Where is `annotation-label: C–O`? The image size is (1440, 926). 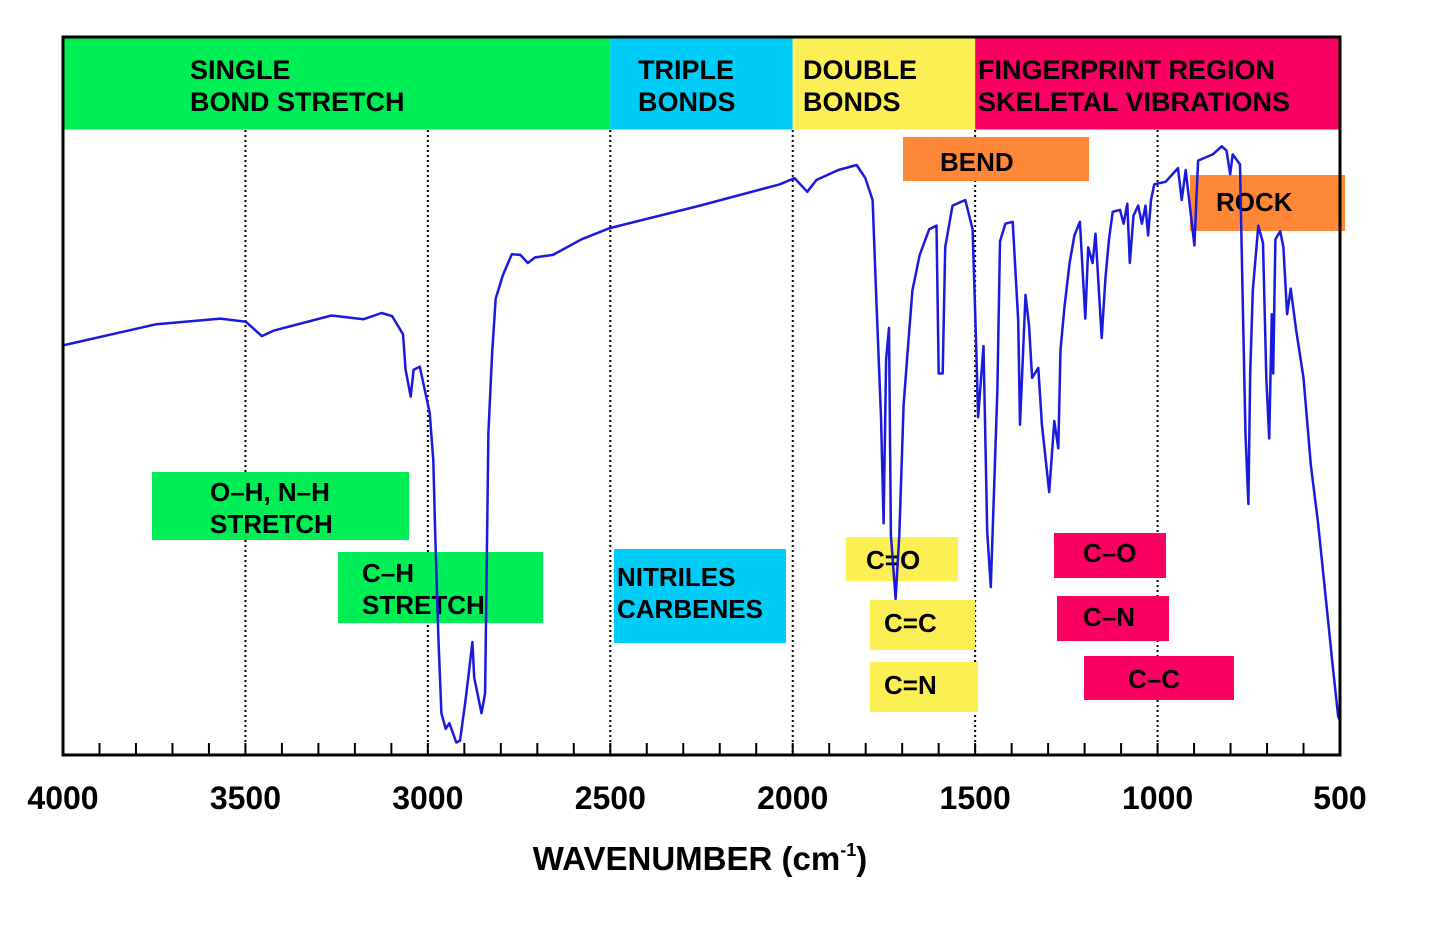
annotation-label: C–O is located at coordinates (1109, 553).